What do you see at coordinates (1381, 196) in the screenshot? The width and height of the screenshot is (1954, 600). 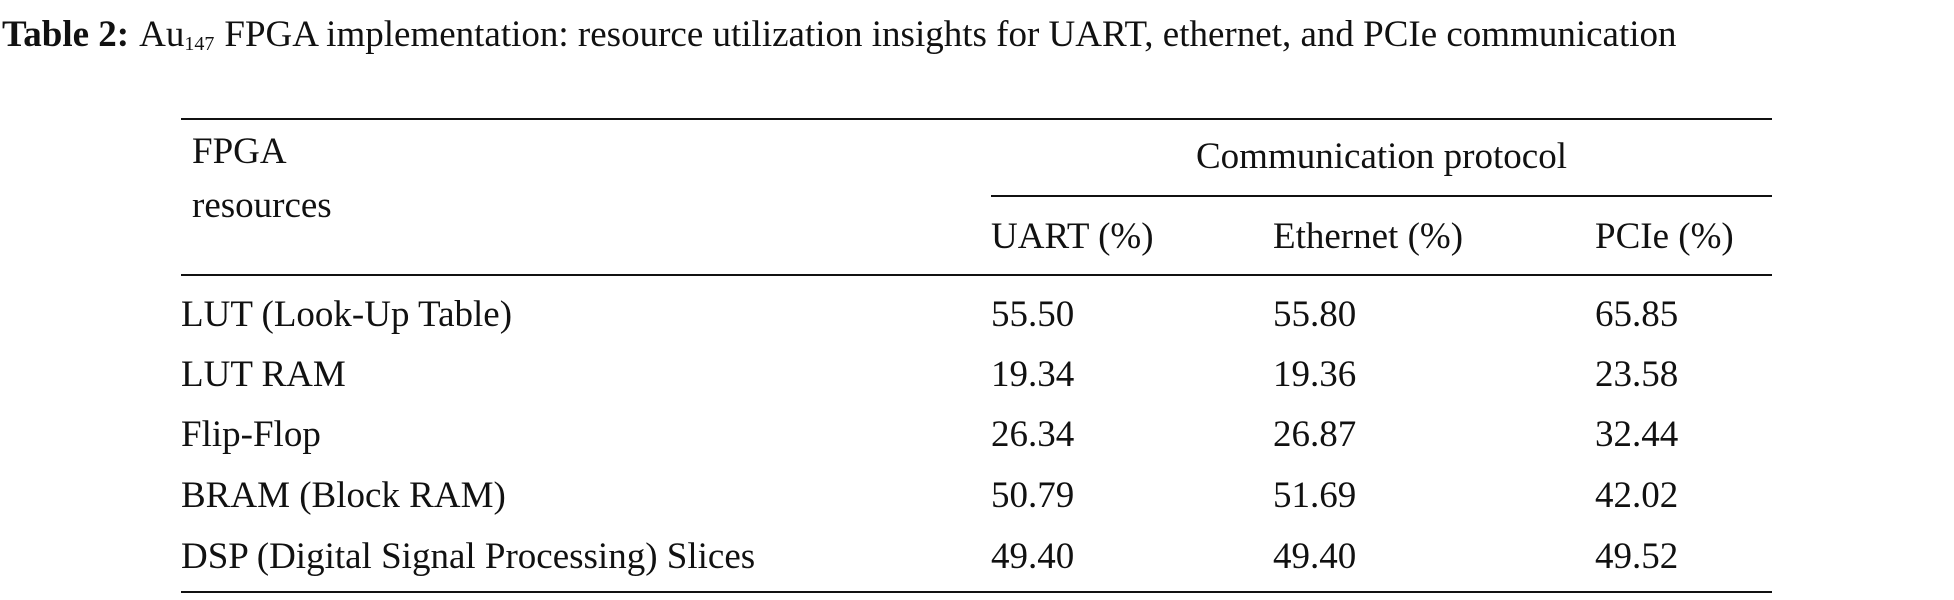 I see `group-rule` at bounding box center [1381, 196].